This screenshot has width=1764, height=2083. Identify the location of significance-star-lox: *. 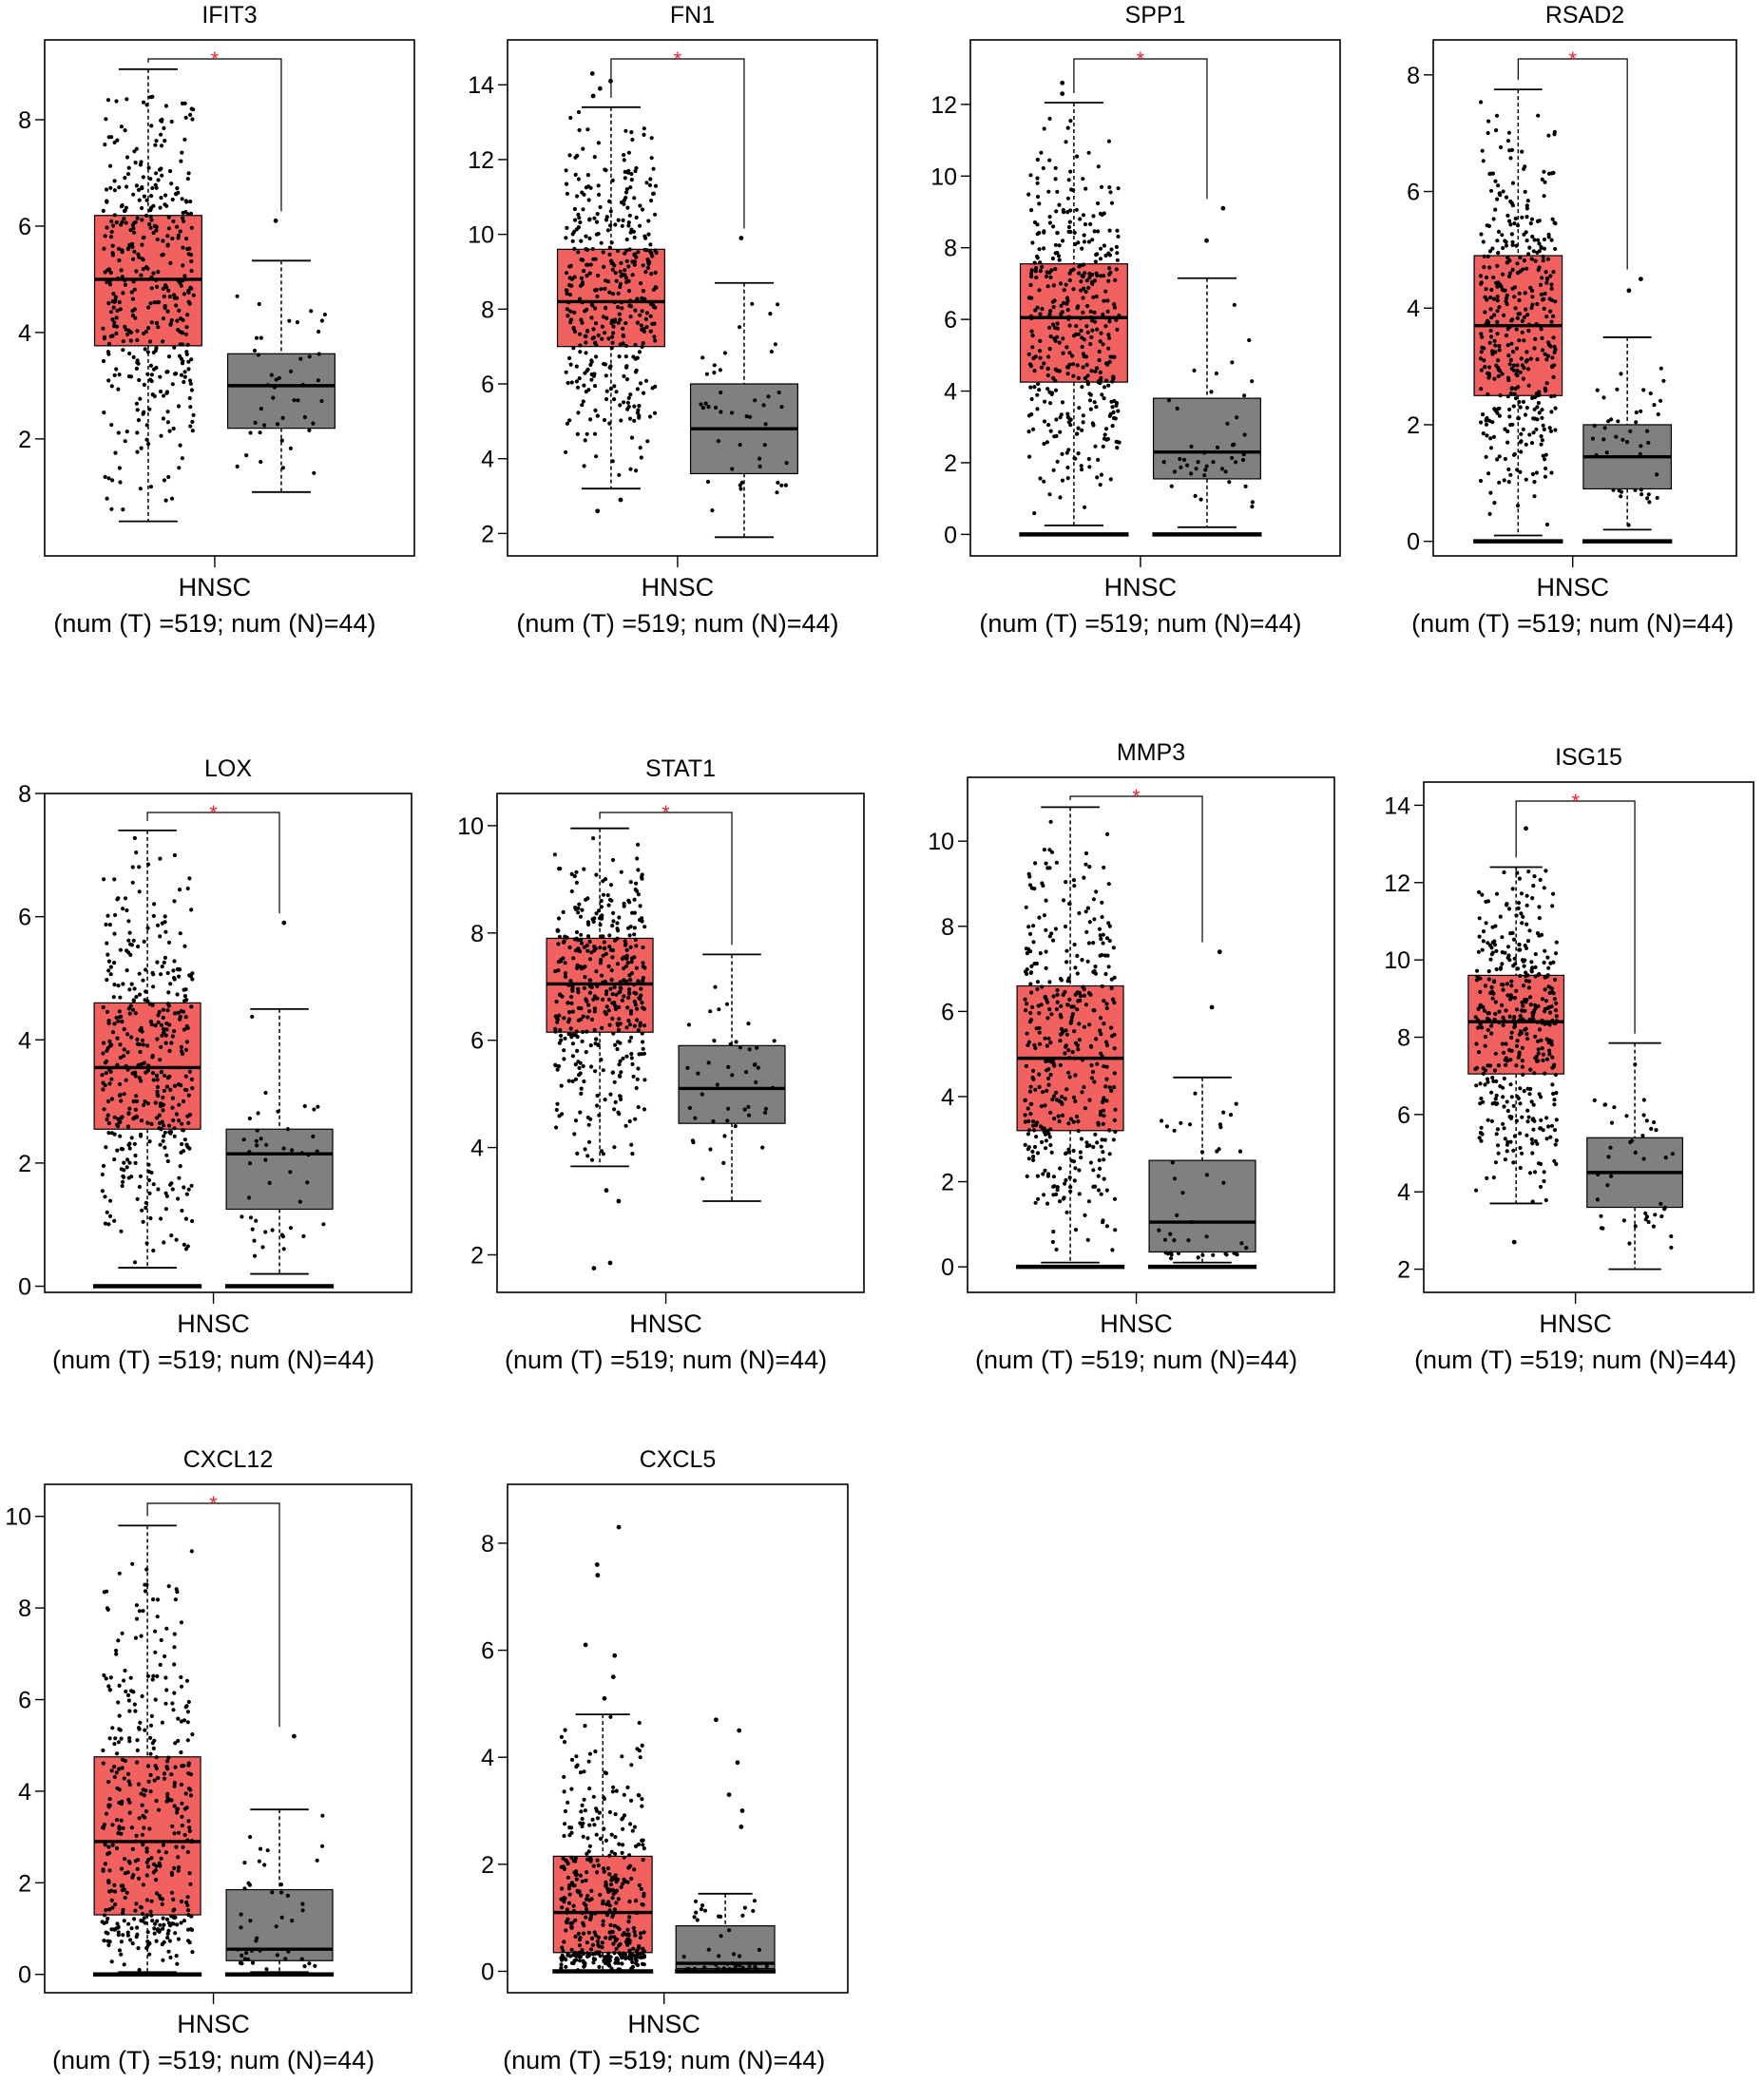
(213, 813).